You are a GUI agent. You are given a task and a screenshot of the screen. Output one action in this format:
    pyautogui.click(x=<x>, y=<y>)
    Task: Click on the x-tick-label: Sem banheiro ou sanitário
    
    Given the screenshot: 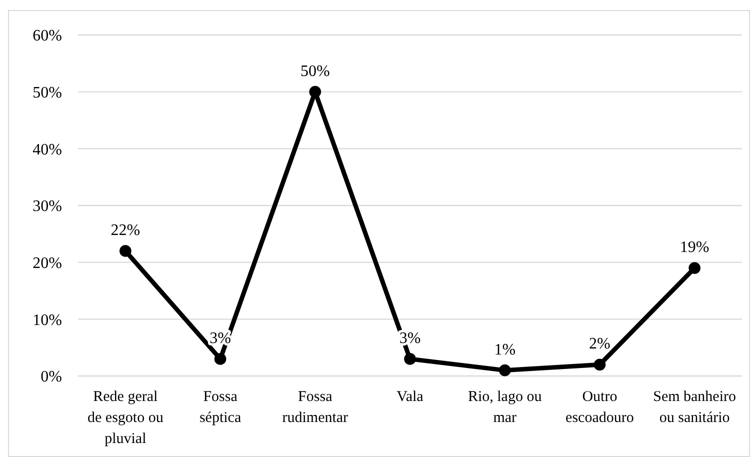 What is the action you would take?
    pyautogui.click(x=694, y=407)
    